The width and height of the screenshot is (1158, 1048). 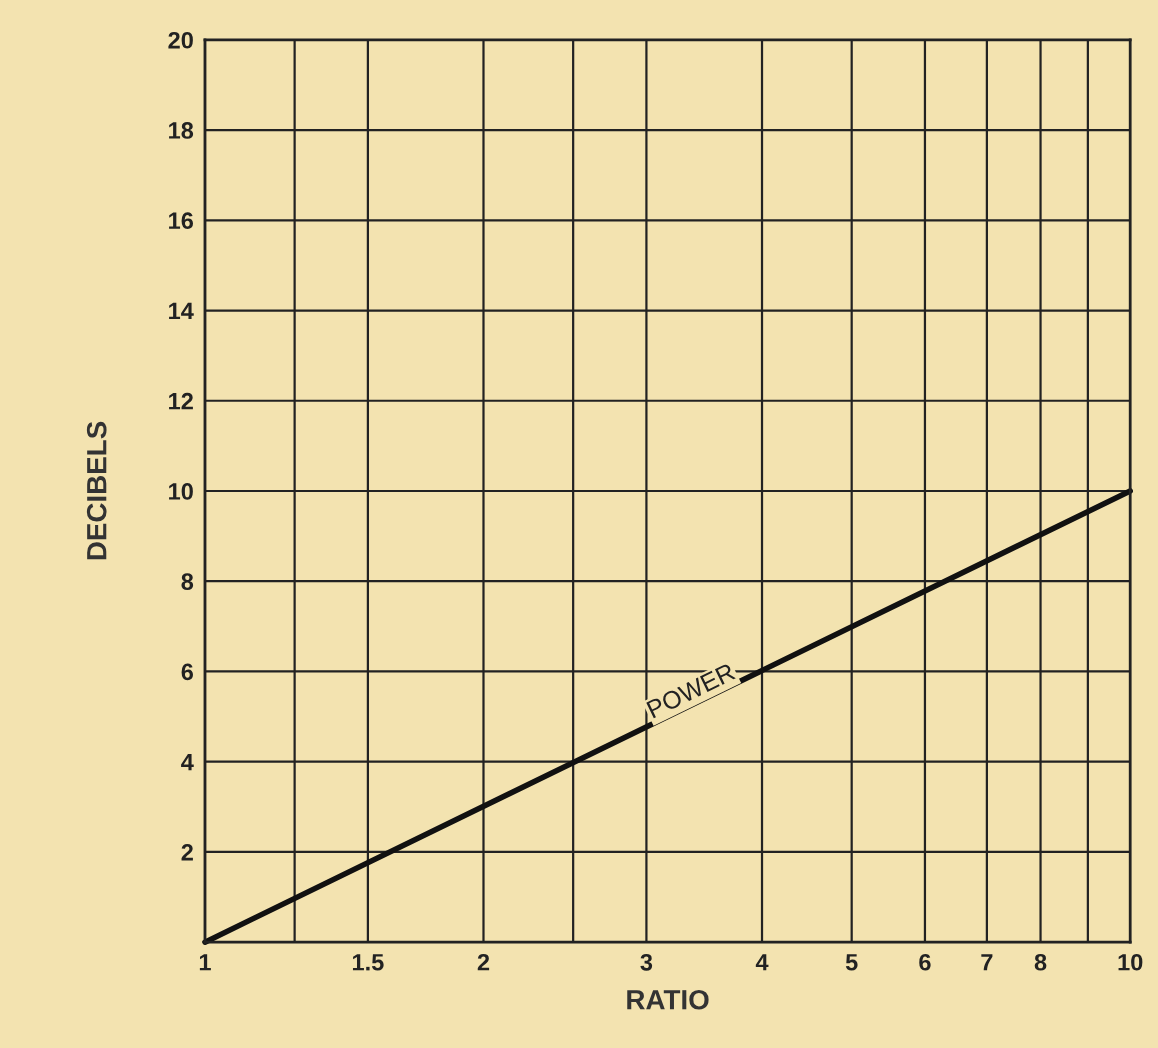 I want to click on x-tick-label: 1, so click(x=205, y=962).